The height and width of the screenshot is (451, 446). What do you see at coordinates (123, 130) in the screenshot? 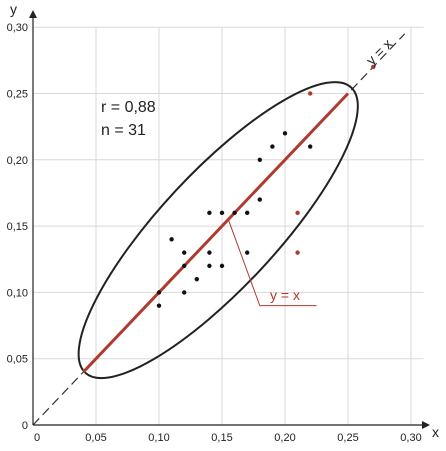
I see `sample-size-text: n = 31` at bounding box center [123, 130].